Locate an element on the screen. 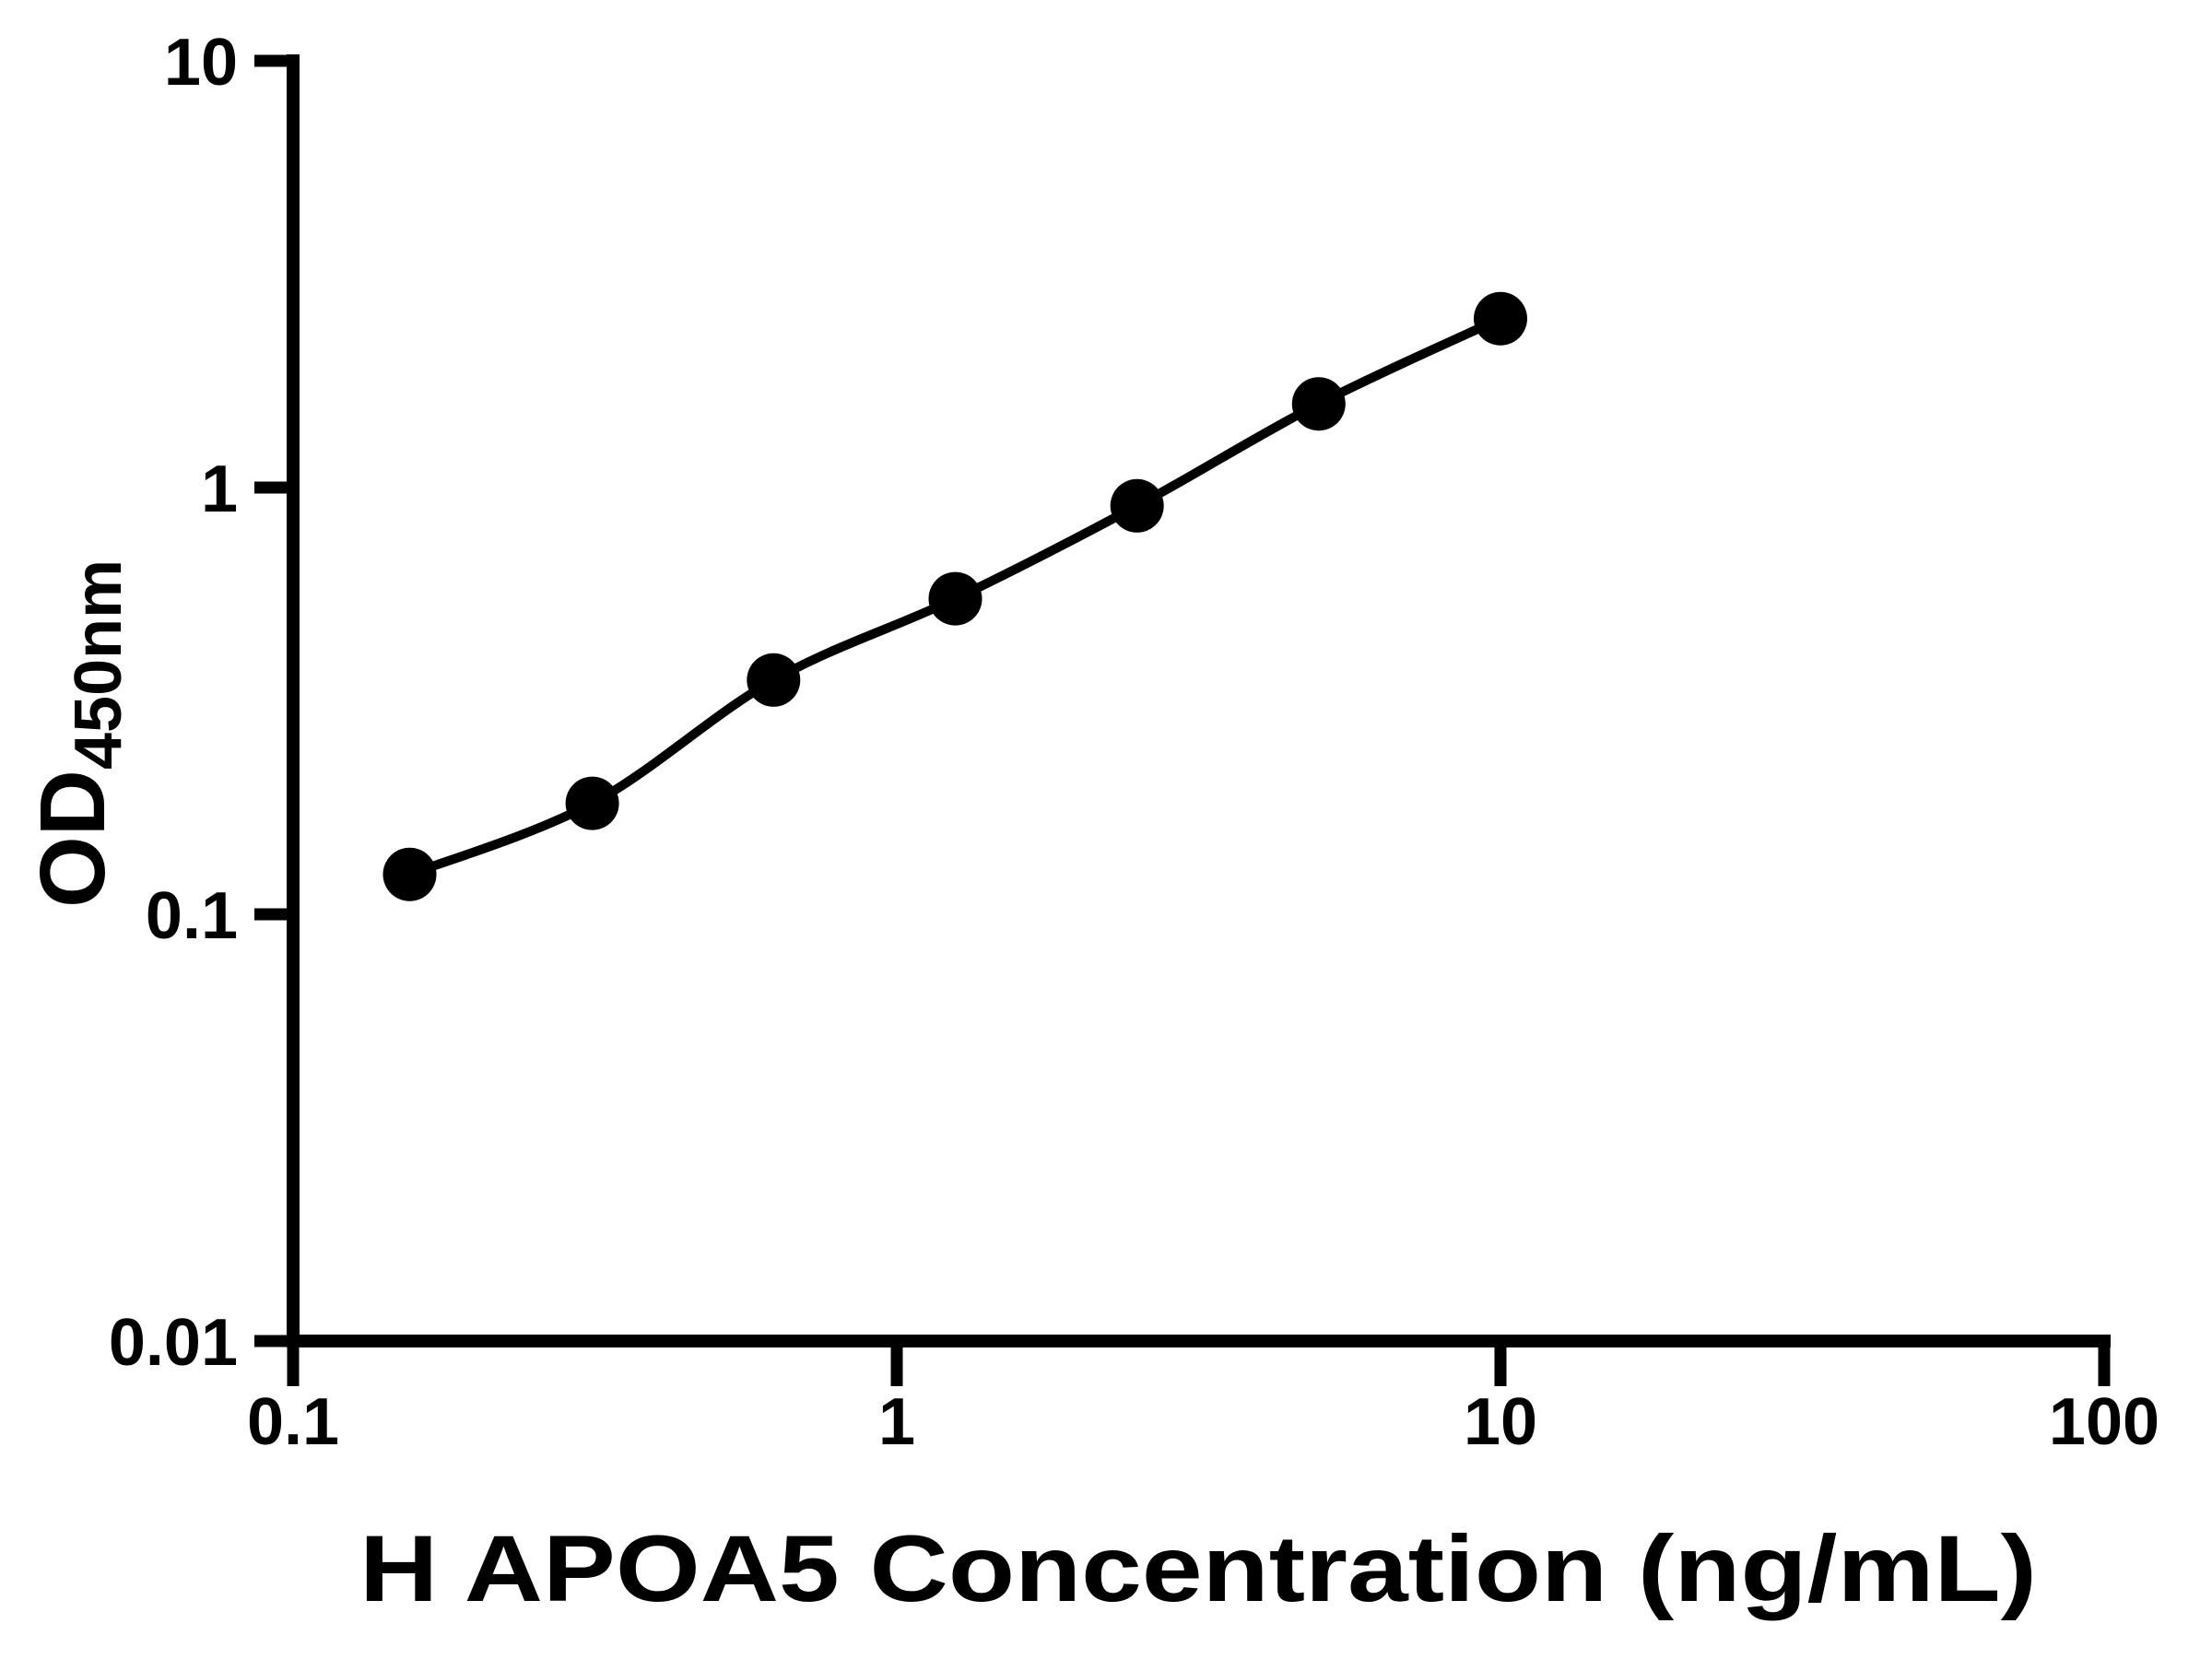 The width and height of the screenshot is (2212, 1659). x-tick-label: 100 is located at coordinates (2104, 1422).